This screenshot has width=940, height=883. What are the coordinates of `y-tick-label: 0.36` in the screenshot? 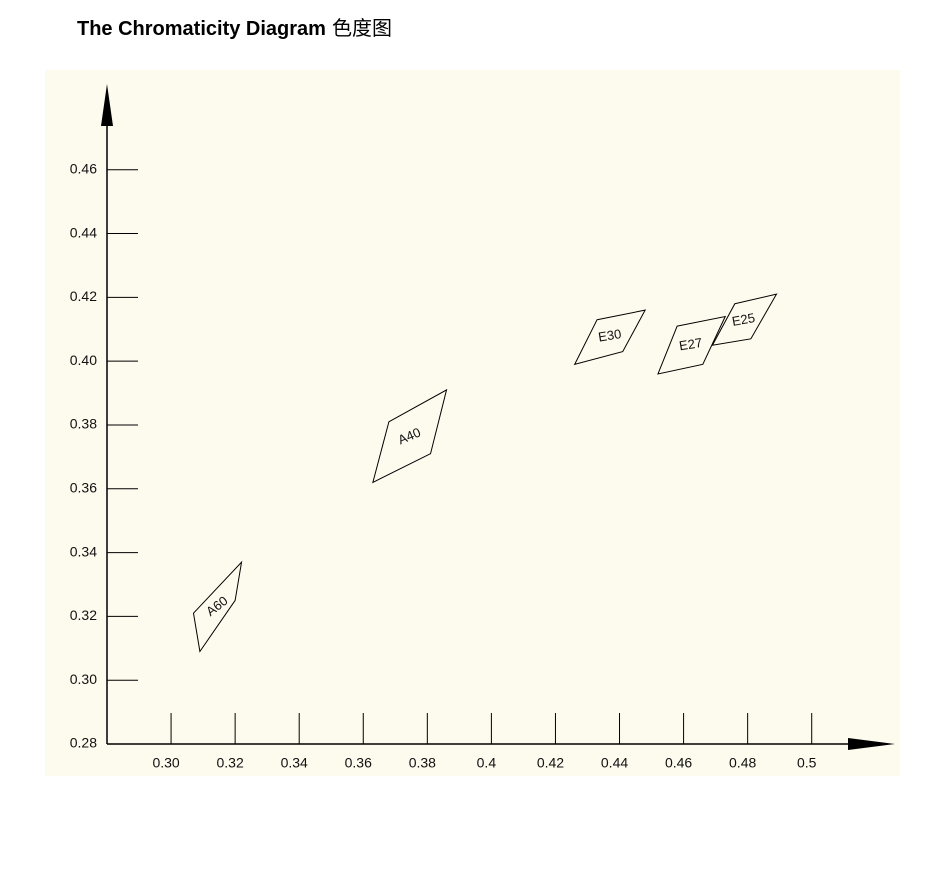 It's located at (83, 487).